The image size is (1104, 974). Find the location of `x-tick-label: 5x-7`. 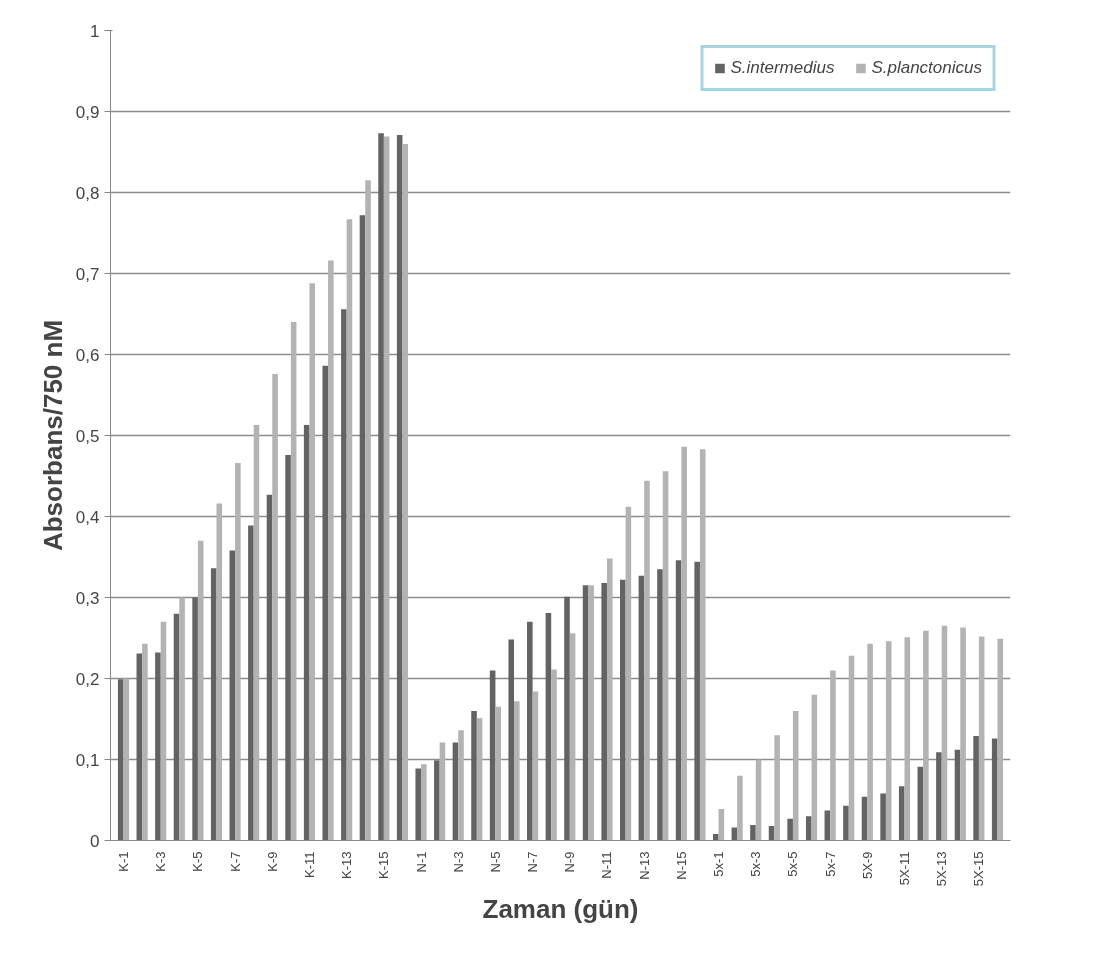

x-tick-label: 5x-7 is located at coordinates (830, 864).